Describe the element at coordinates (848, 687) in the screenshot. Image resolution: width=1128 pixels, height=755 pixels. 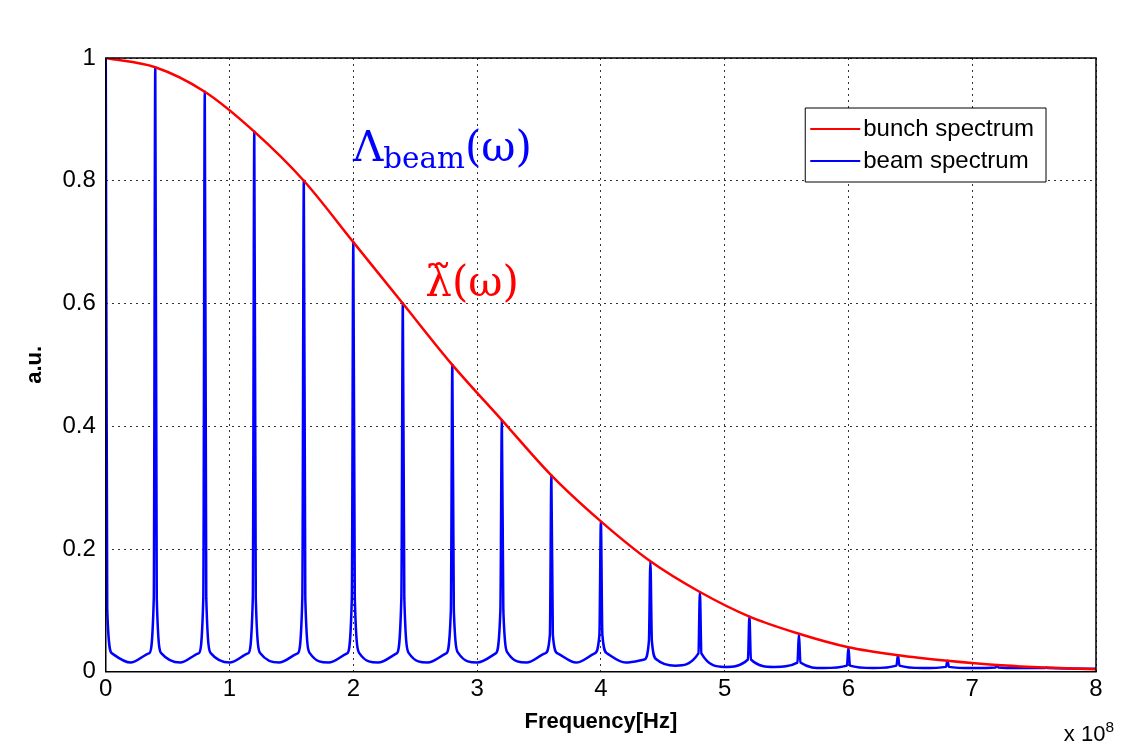
I see `x-tick-label: 6` at that location.